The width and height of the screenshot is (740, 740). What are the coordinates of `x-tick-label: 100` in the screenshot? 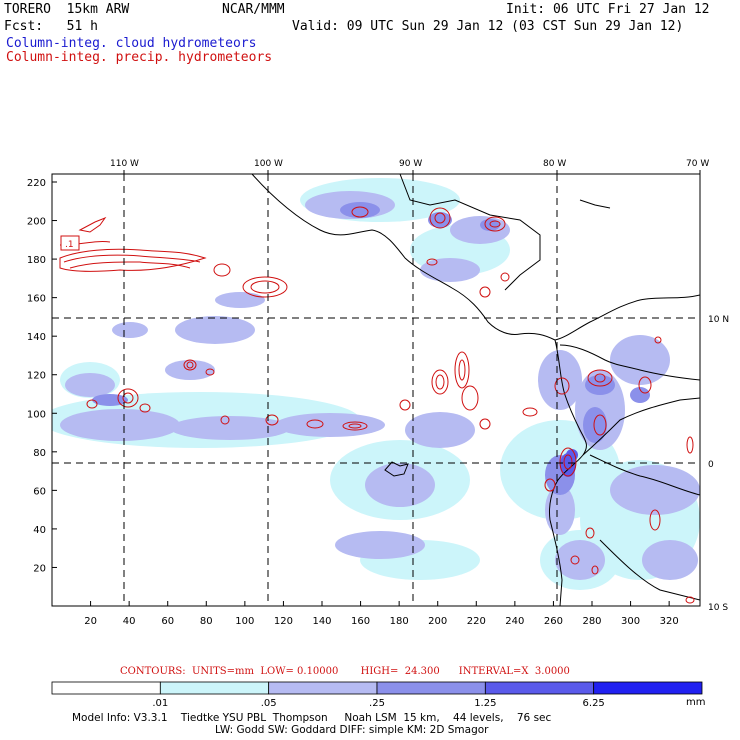 It's located at (244, 621).